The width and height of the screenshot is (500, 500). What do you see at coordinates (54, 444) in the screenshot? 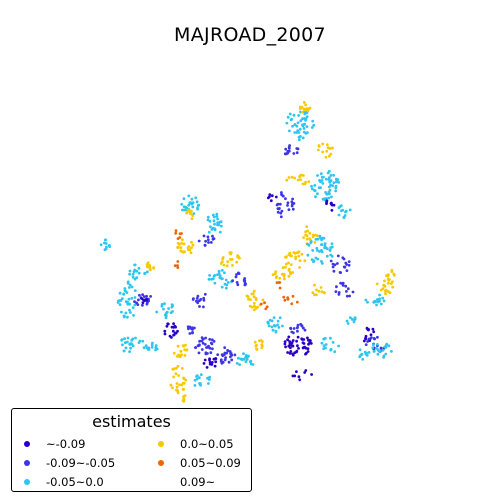
I see `legend-entry: ~-0.09` at bounding box center [54, 444].